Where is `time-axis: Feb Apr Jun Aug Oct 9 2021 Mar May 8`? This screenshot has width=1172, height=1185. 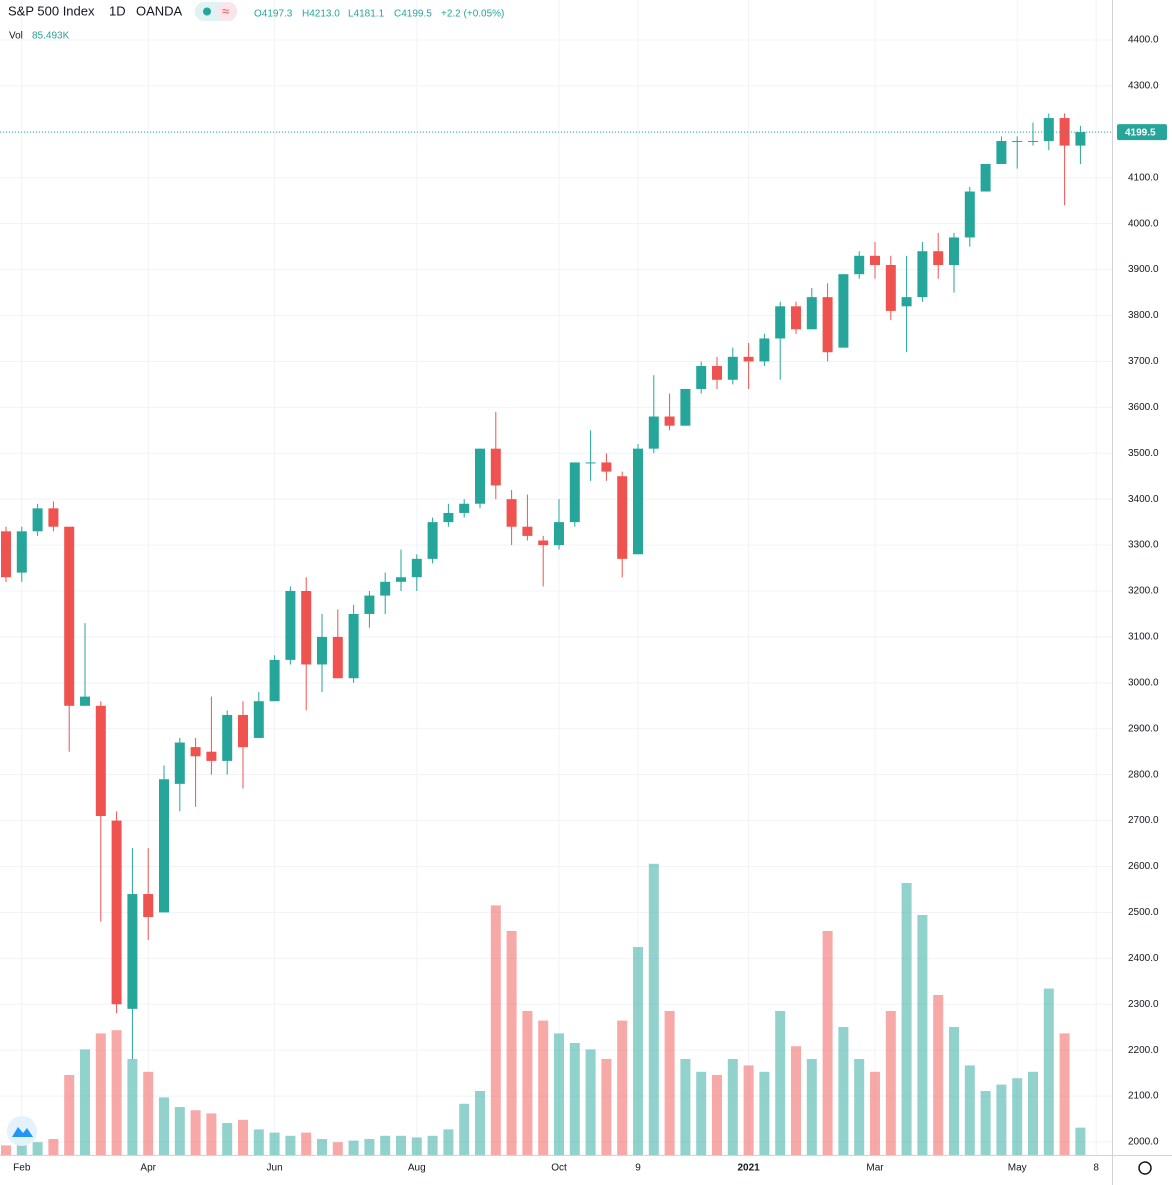
time-axis: Feb Apr Jun Aug Oct 9 2021 Mar May 8 is located at coordinates (556, 1168).